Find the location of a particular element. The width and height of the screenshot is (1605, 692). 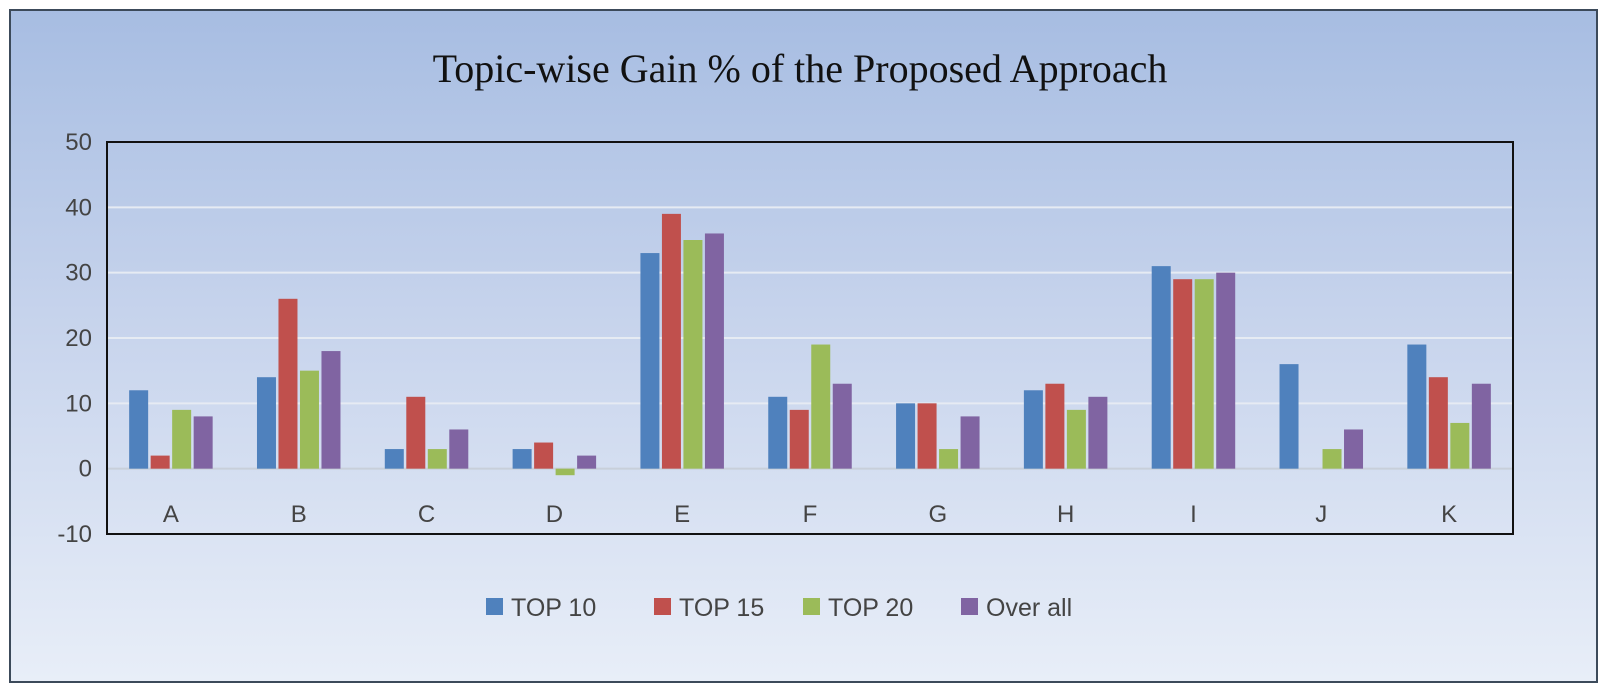

bar-over-all-f is located at coordinates (842, 426).